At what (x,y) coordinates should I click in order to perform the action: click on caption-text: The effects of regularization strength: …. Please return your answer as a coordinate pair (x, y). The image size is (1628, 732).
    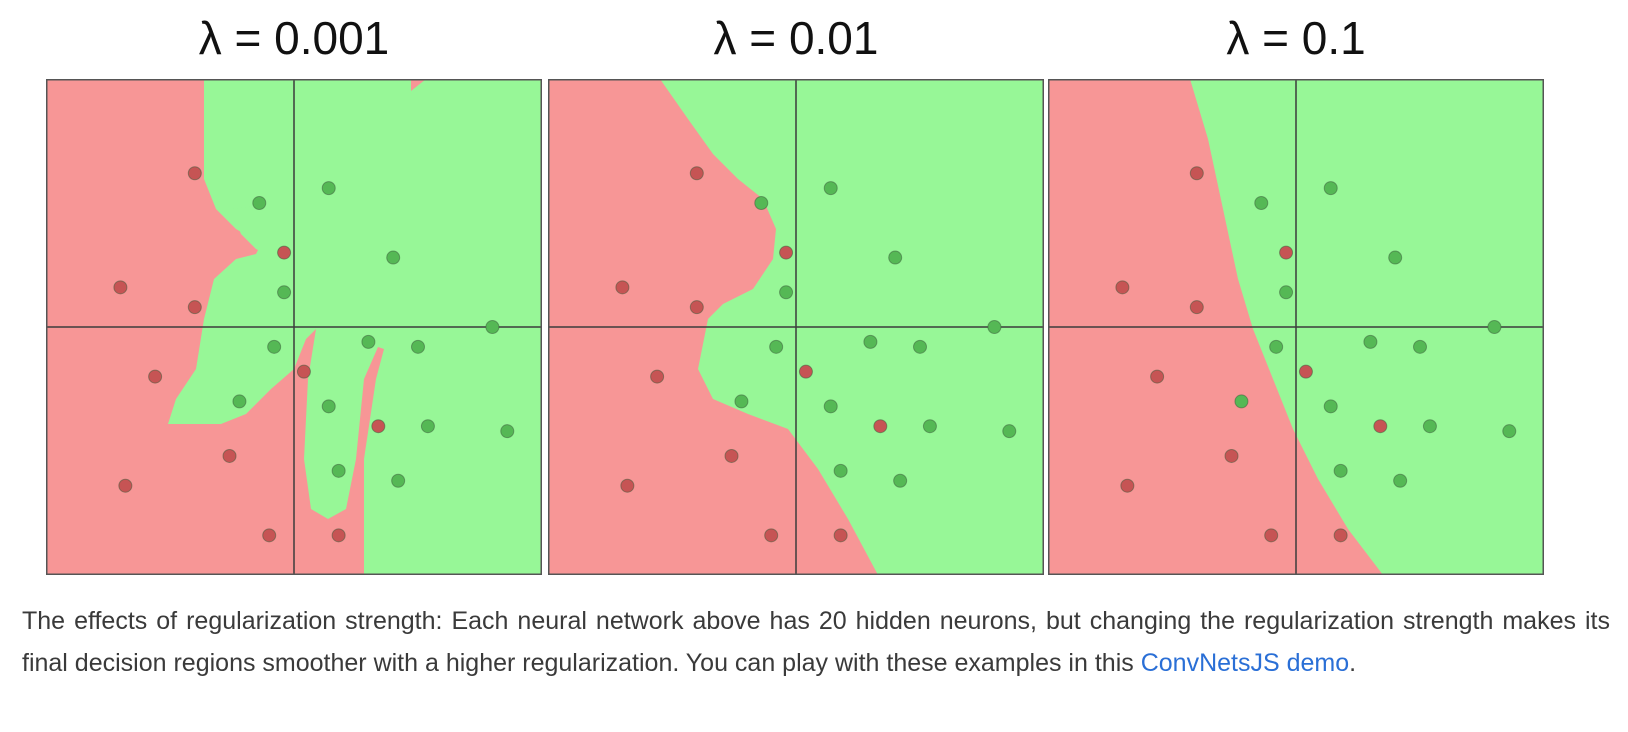
    Looking at the image, I should click on (816, 642).